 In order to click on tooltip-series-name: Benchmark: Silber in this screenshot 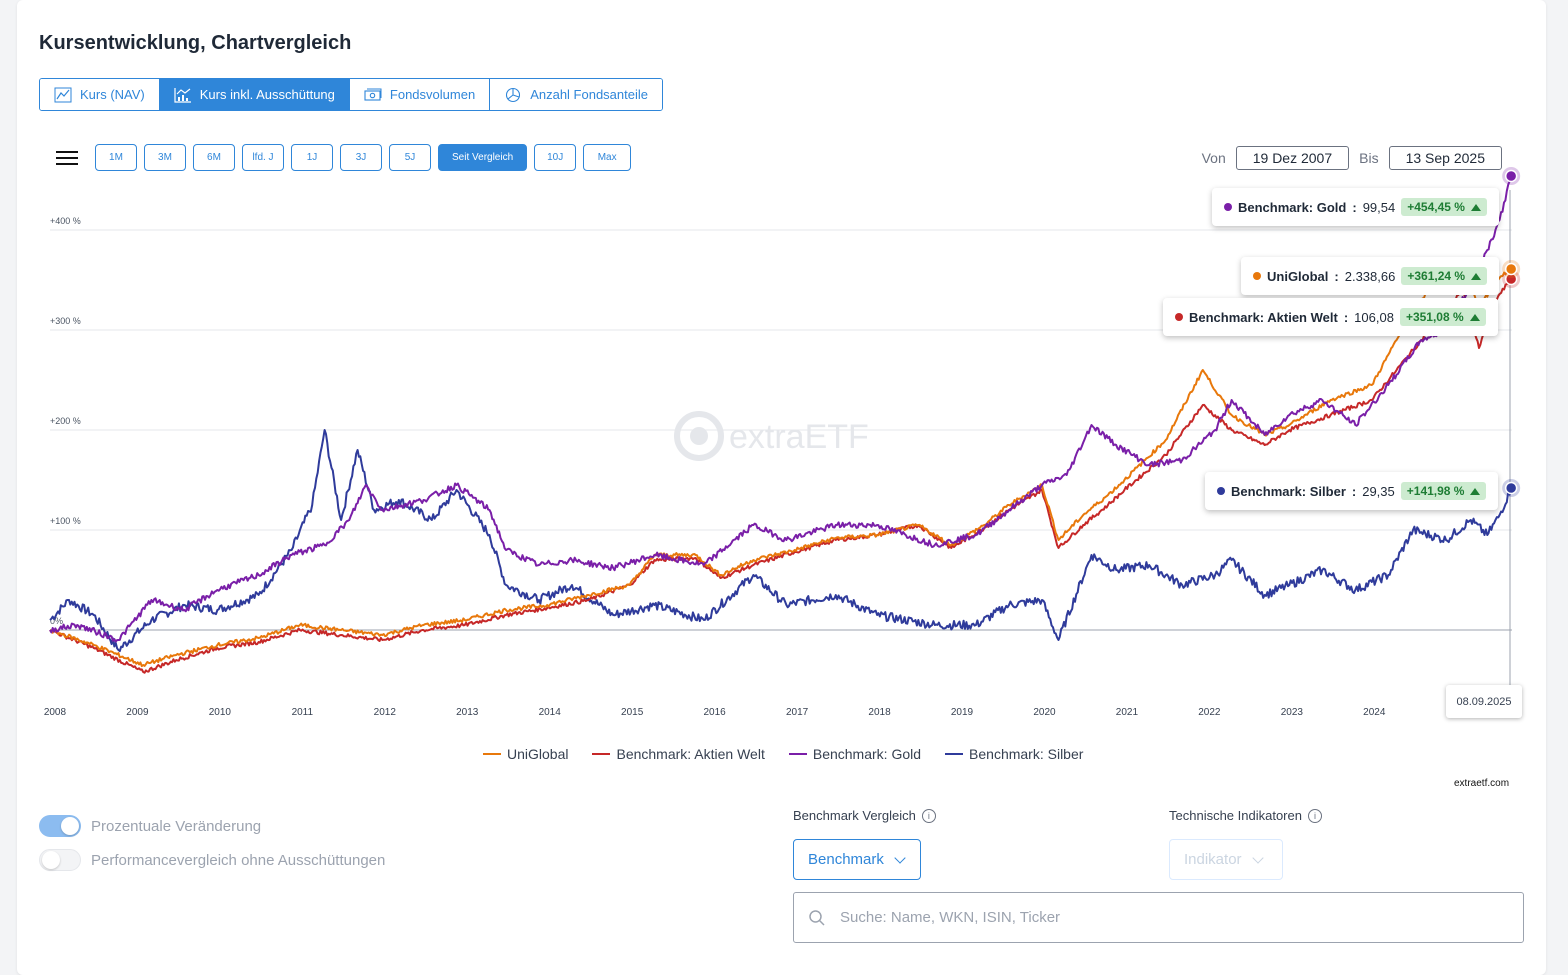, I will do `click(1288, 491)`.